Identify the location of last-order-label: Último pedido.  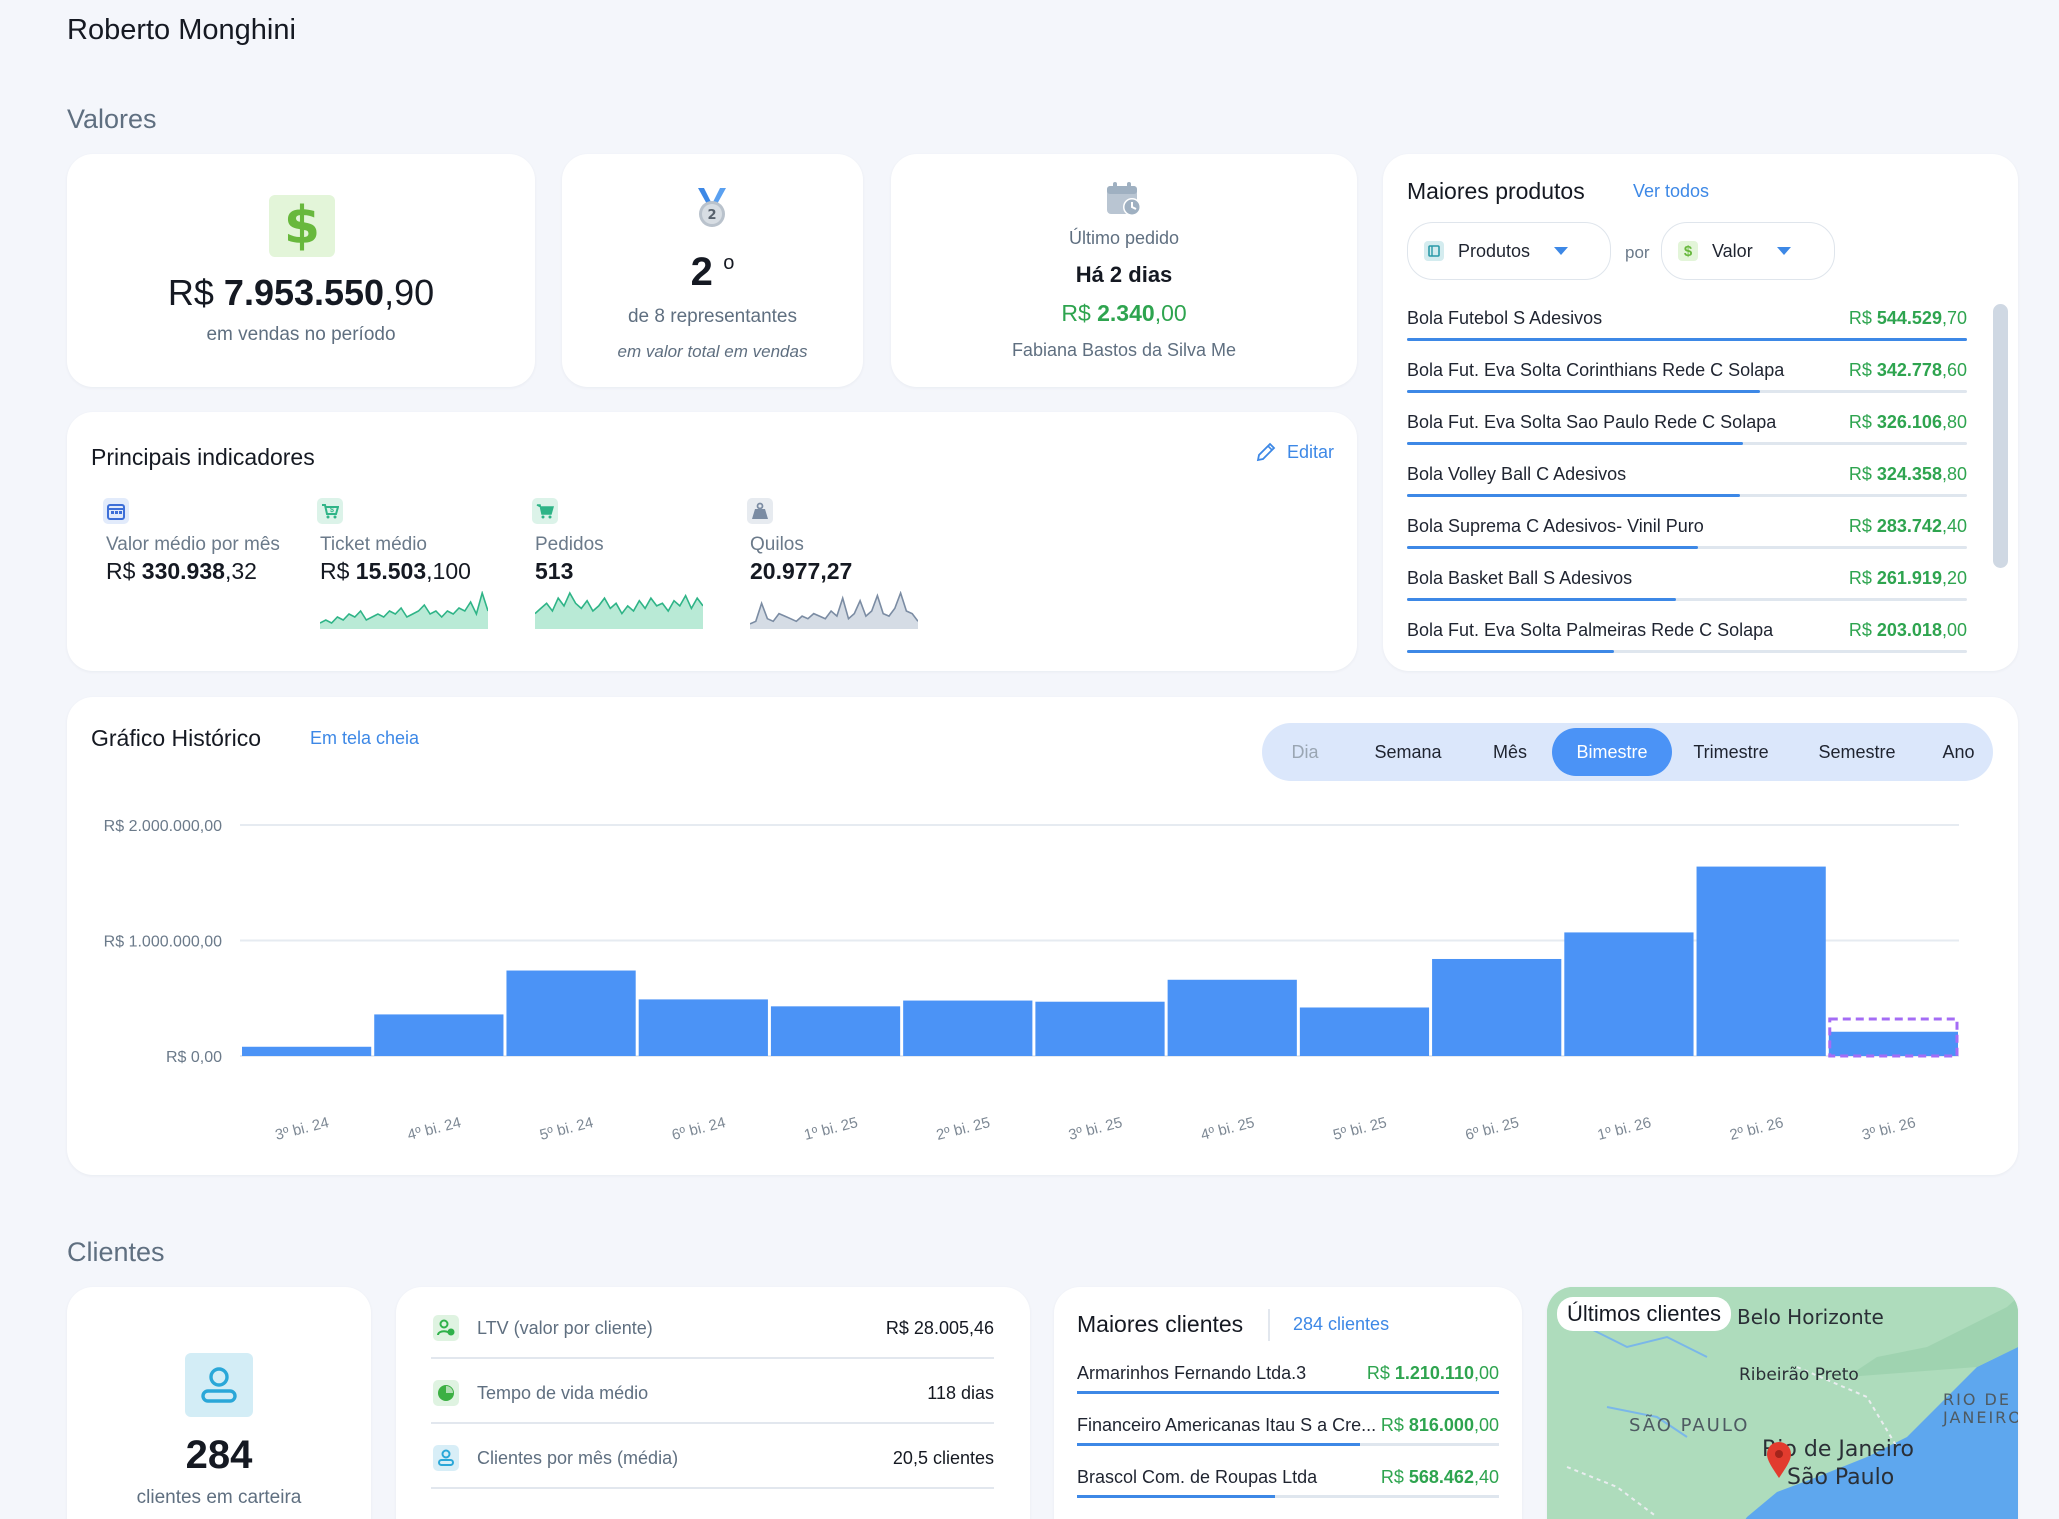
(1124, 238).